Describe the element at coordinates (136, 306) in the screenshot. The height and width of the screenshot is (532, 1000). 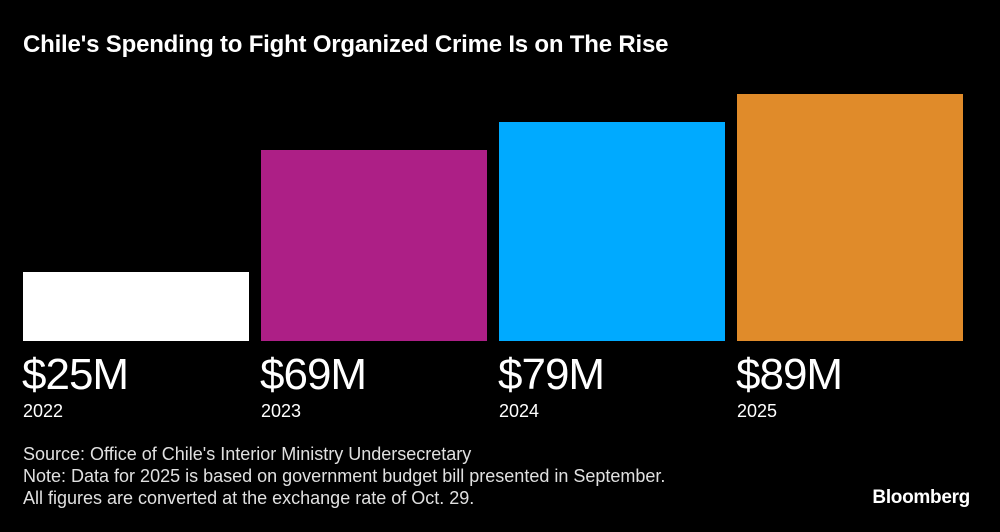
I see `bar-2022` at that location.